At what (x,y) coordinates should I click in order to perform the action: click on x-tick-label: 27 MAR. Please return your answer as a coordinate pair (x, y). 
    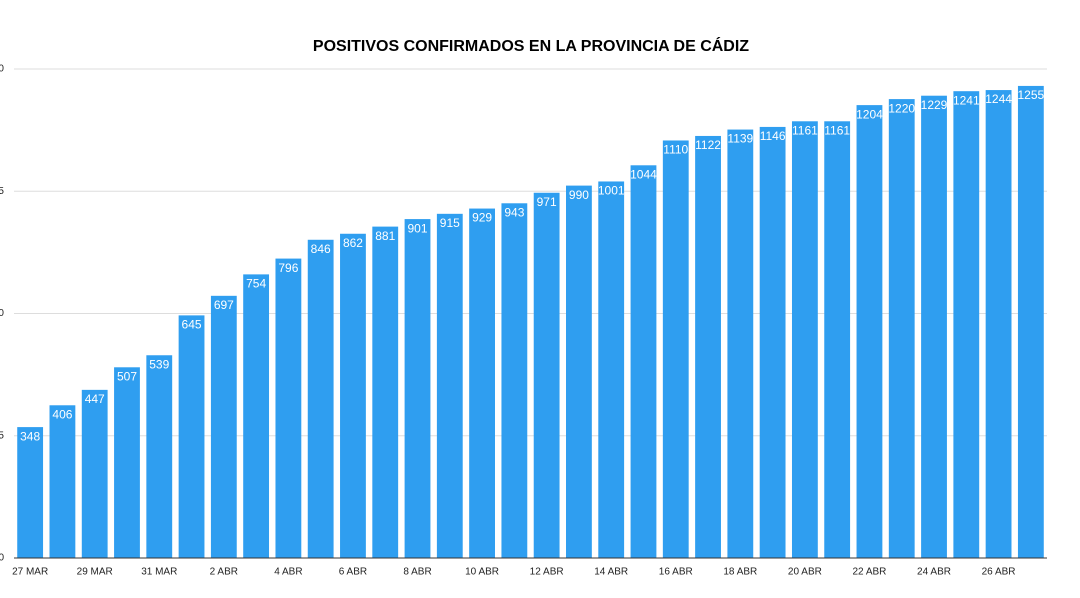
    Looking at the image, I should click on (30, 572).